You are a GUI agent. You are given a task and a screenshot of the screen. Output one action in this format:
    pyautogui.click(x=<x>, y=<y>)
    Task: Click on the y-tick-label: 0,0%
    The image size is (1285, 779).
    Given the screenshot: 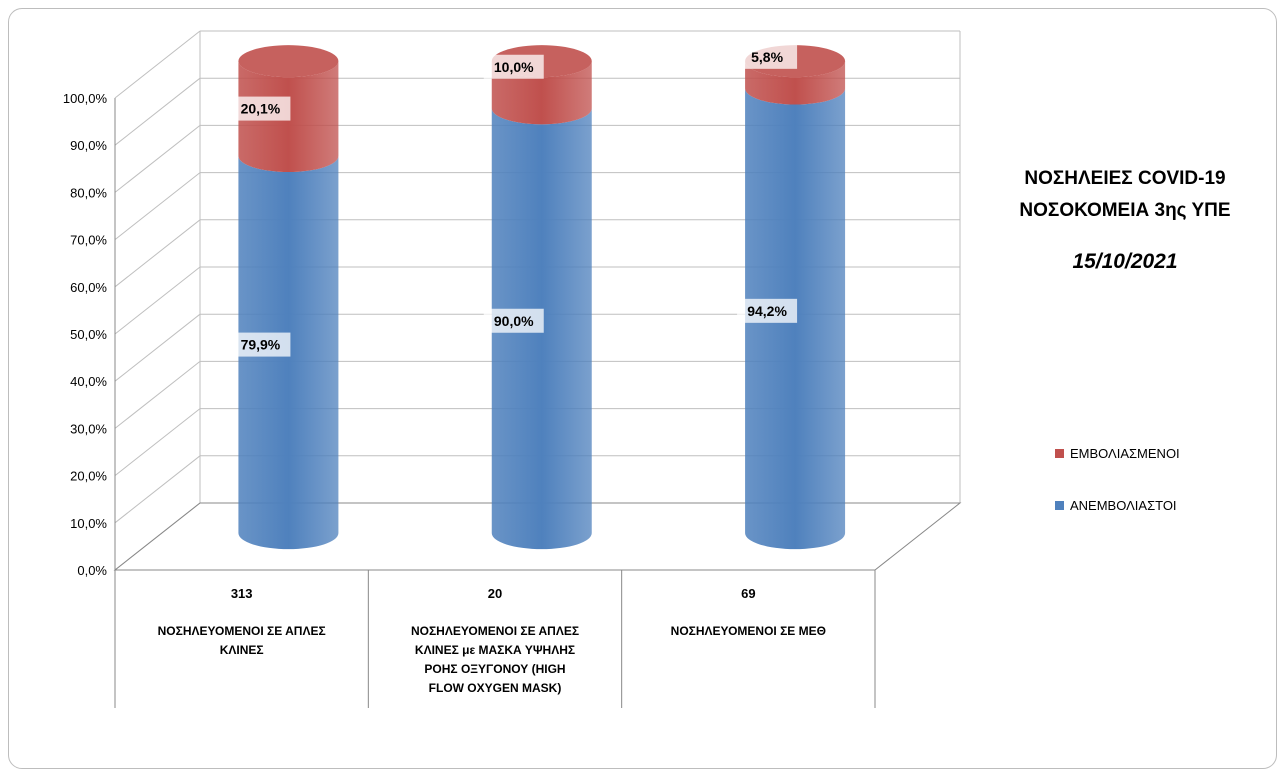 What is the action you would take?
    pyautogui.click(x=92, y=570)
    